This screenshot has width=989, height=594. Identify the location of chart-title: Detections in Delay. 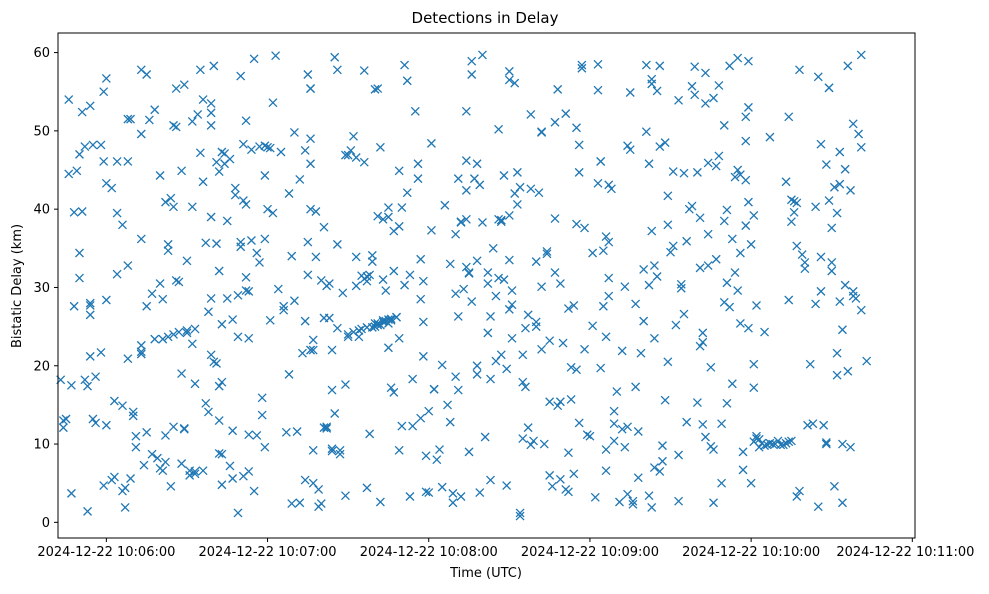
(485, 18).